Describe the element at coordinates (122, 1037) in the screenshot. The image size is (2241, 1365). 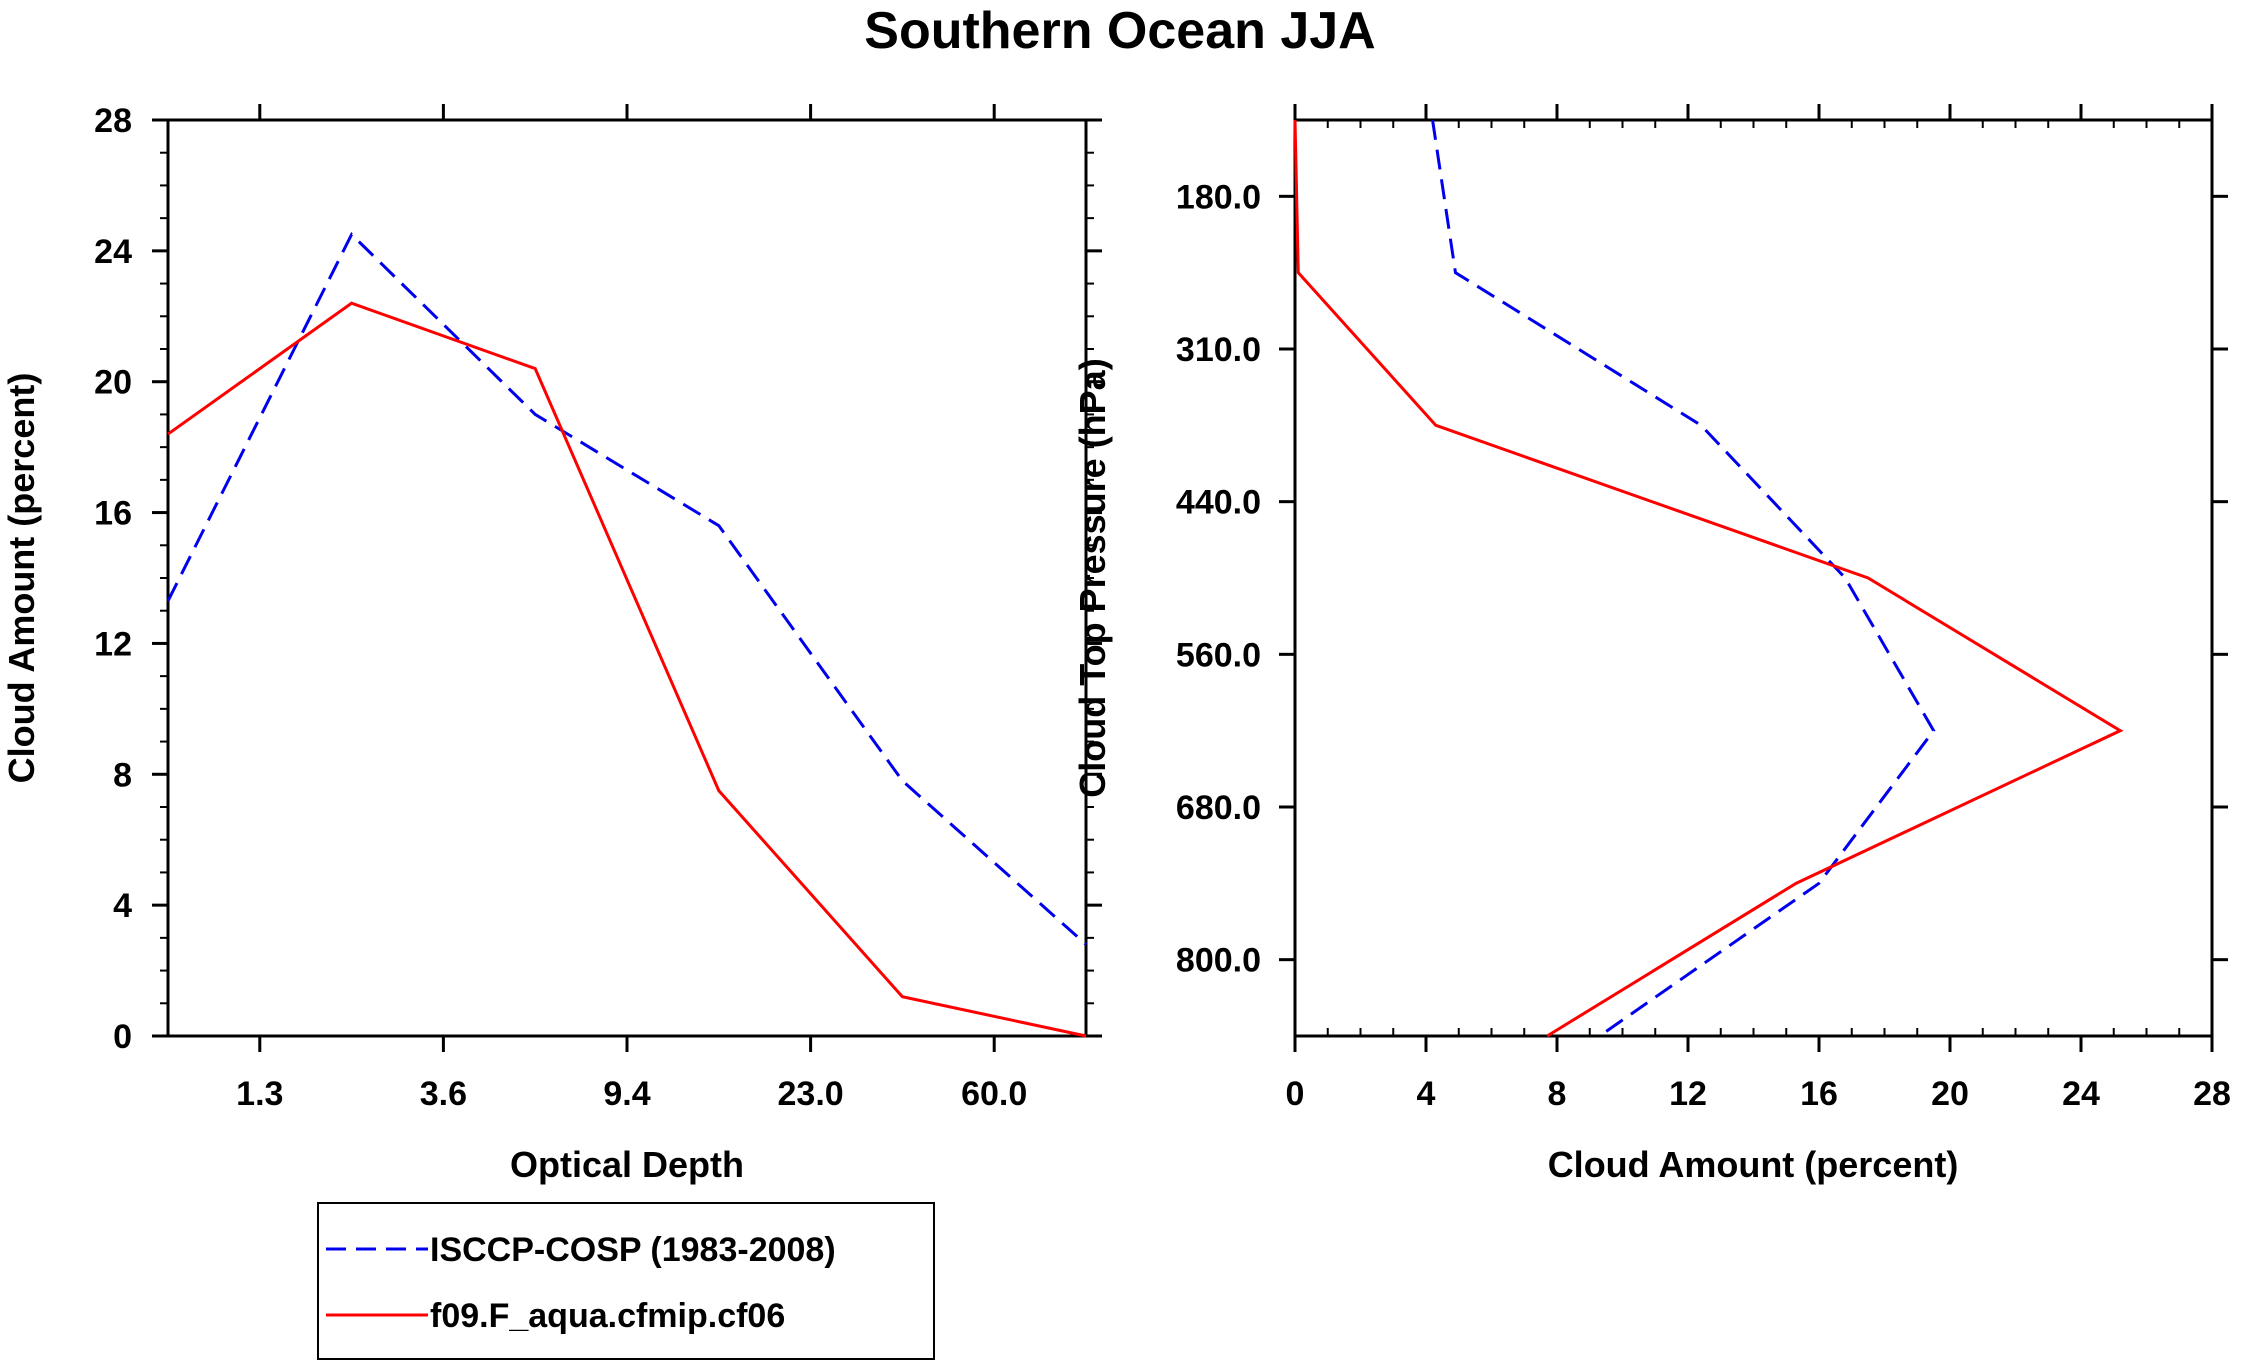
I see `y-tick-label: 0` at that location.